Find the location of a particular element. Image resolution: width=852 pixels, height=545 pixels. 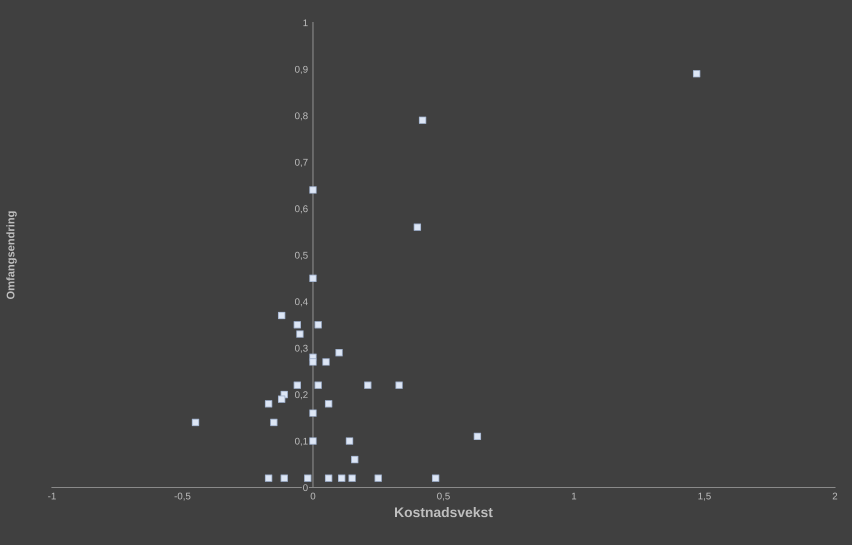

x-tick-label: 0,5 is located at coordinates (443, 496).